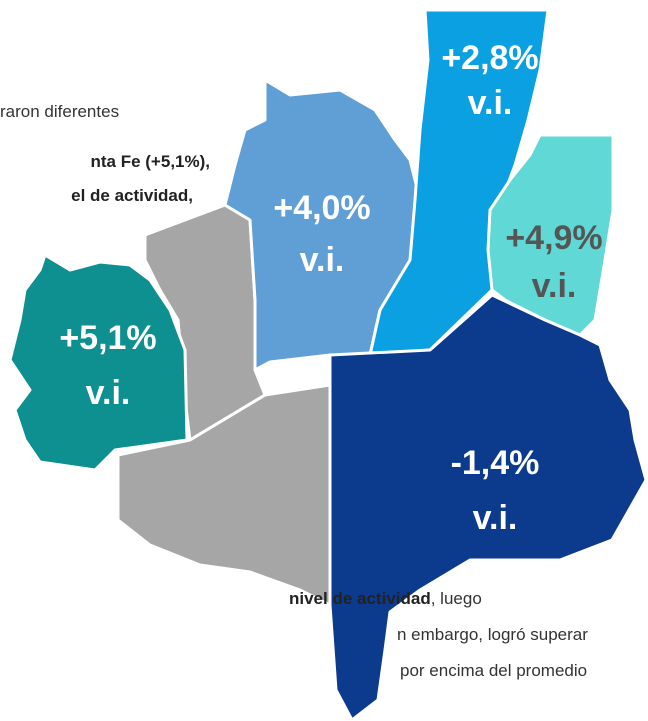 The height and width of the screenshot is (721, 648). What do you see at coordinates (132, 195) in the screenshot?
I see `top-line: el de actividad,` at bounding box center [132, 195].